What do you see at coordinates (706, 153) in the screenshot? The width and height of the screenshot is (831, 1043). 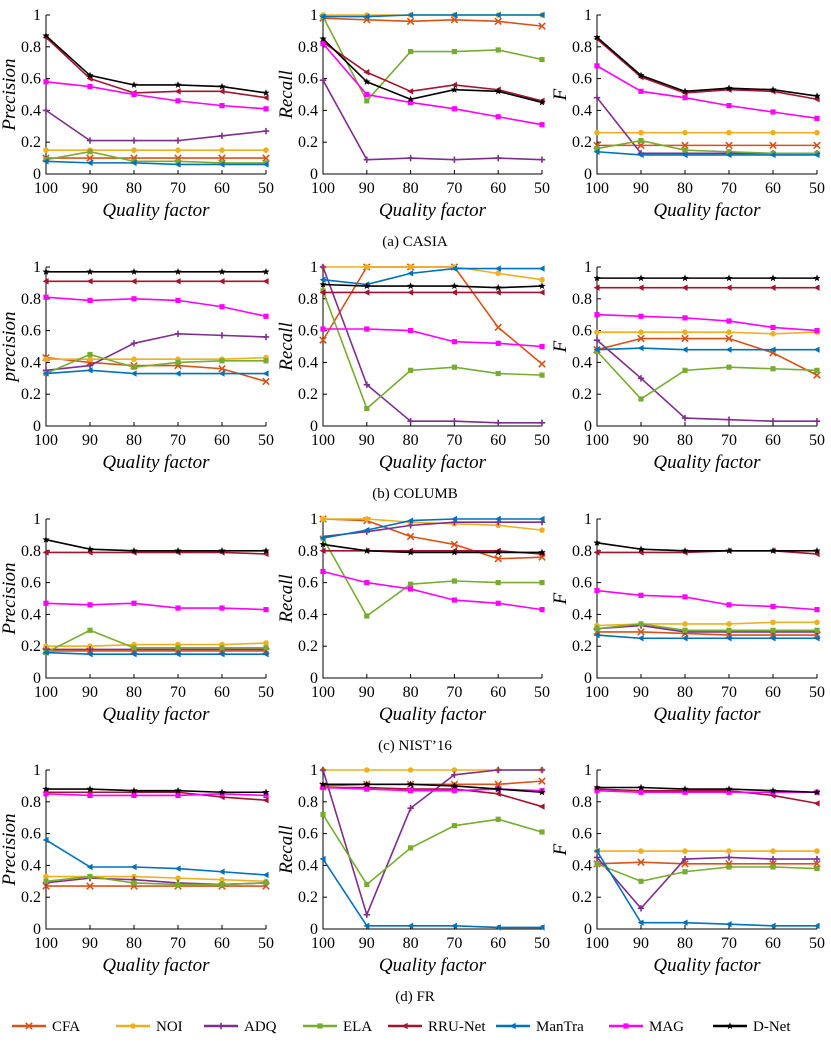 I see `series-mantra` at bounding box center [706, 153].